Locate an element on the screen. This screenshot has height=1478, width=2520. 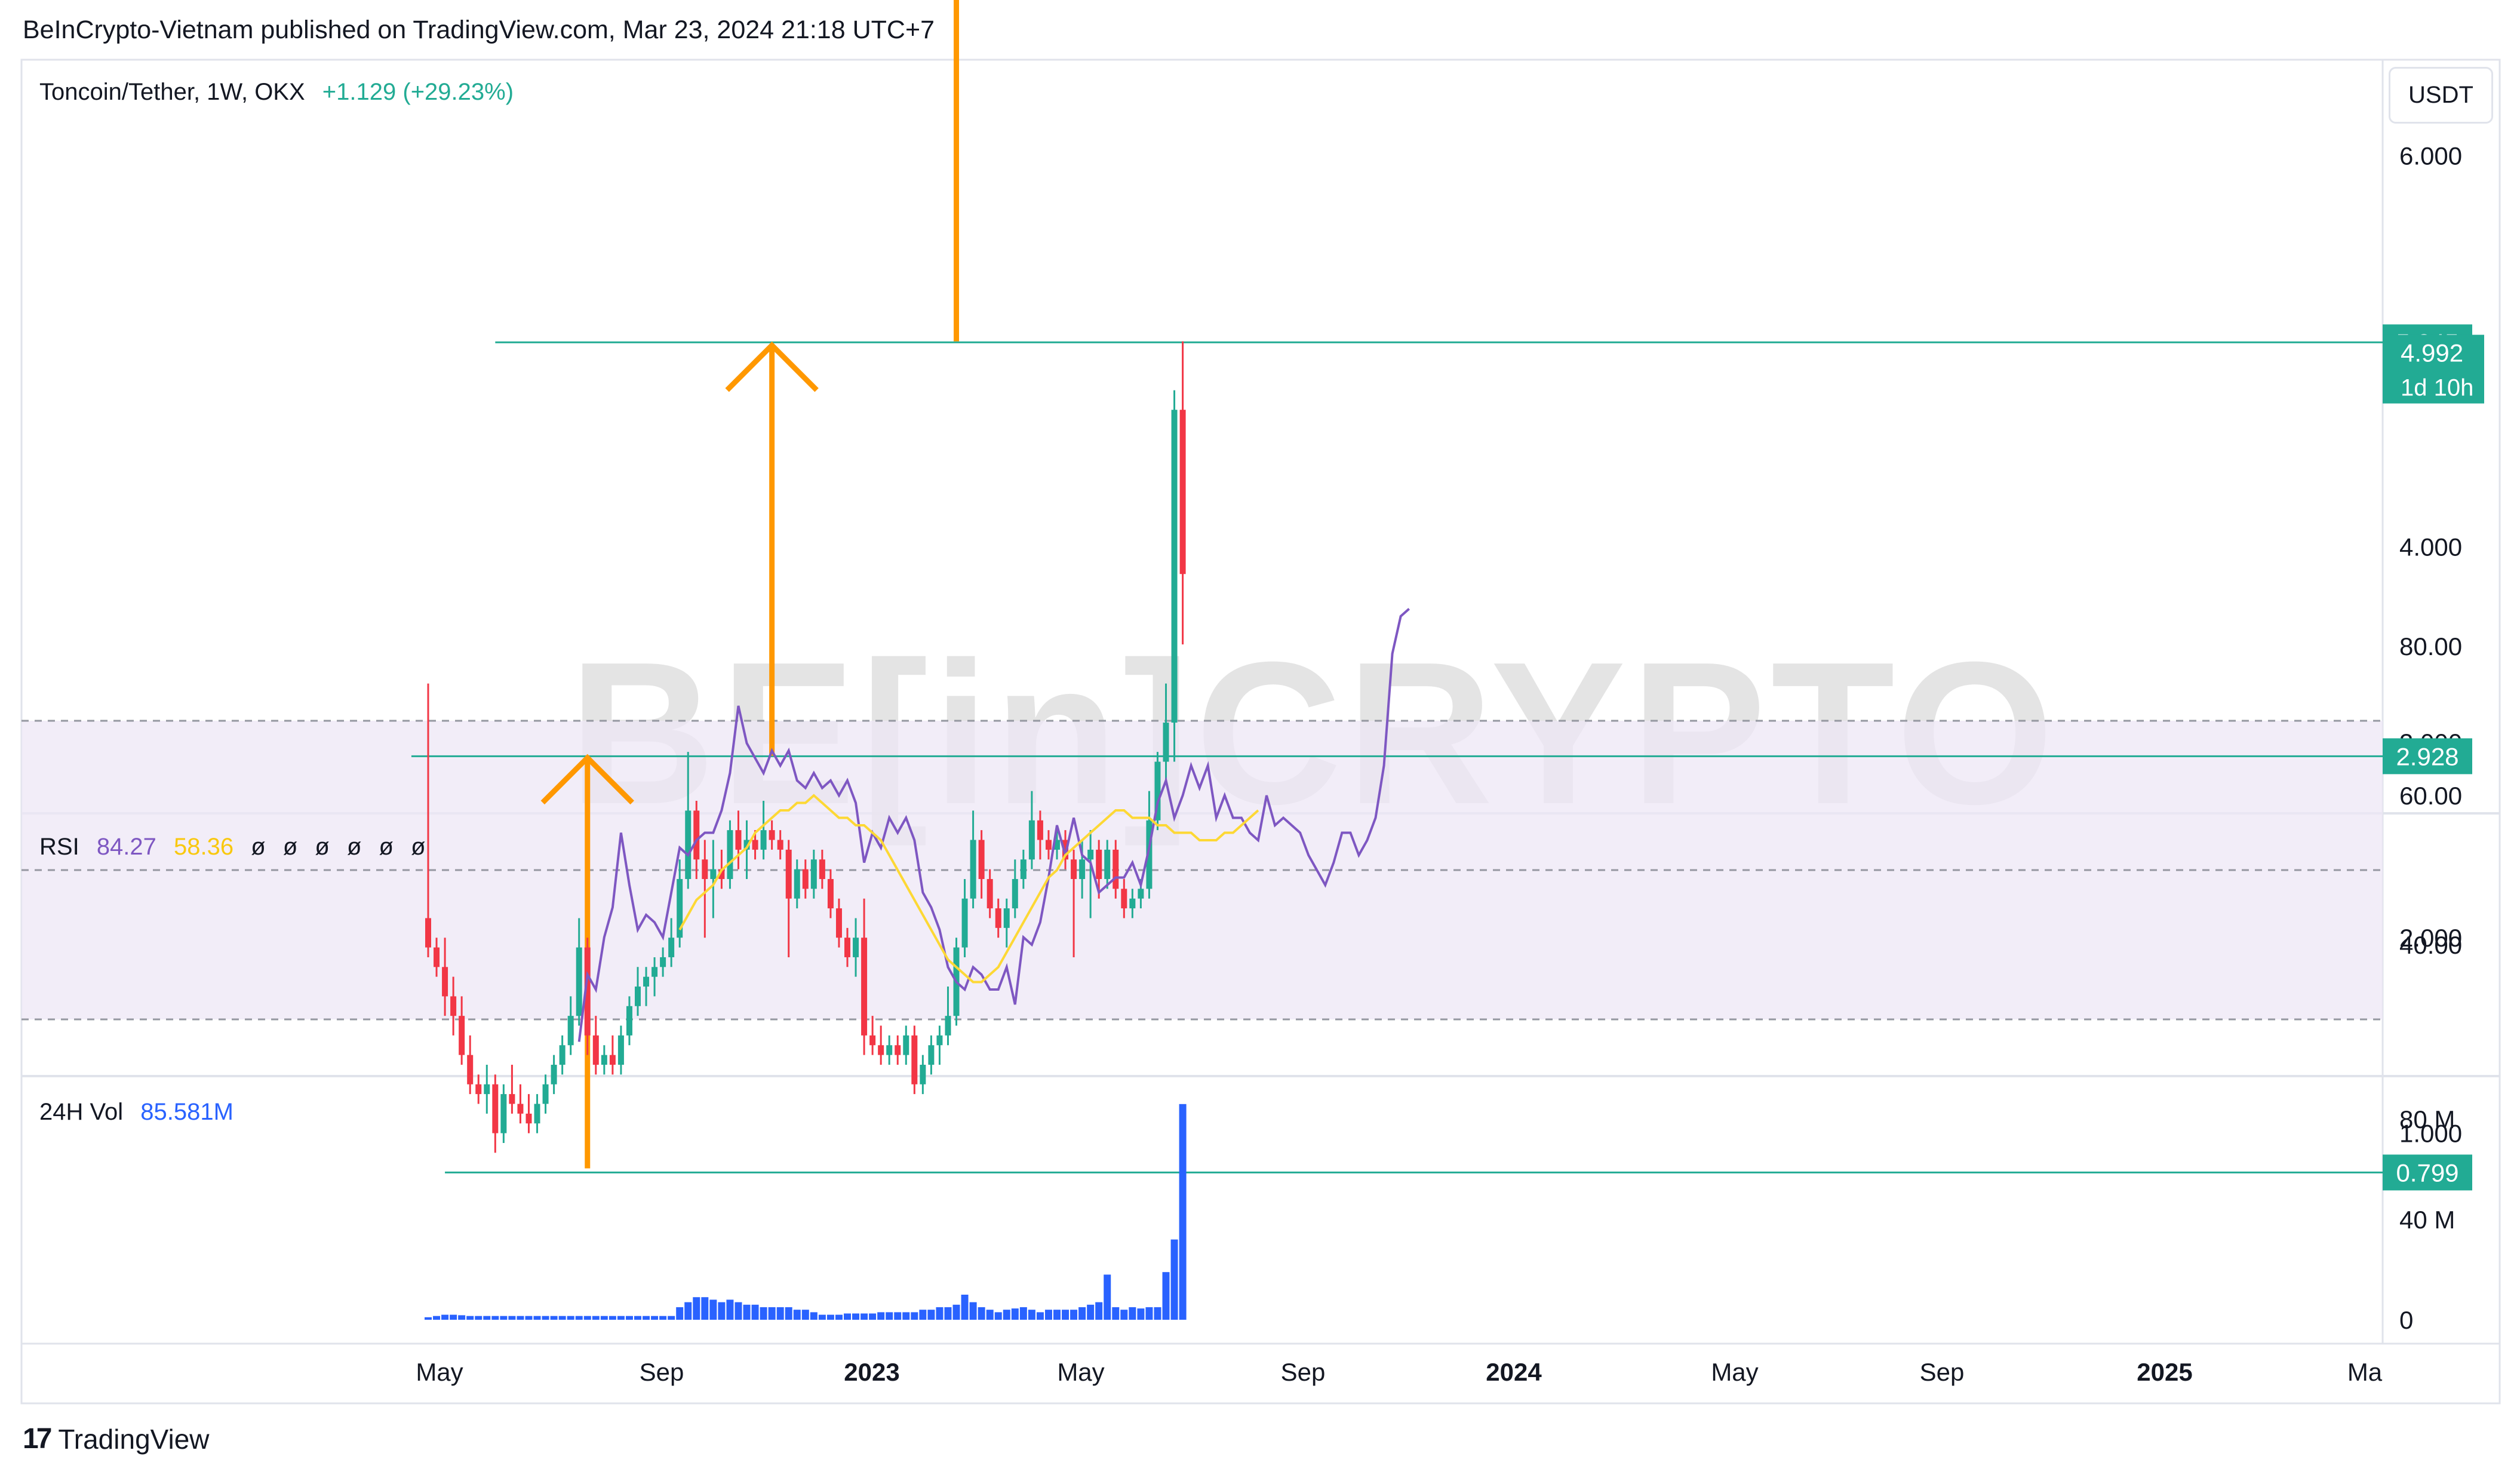
rsi-value: 84.27 is located at coordinates (126, 847).